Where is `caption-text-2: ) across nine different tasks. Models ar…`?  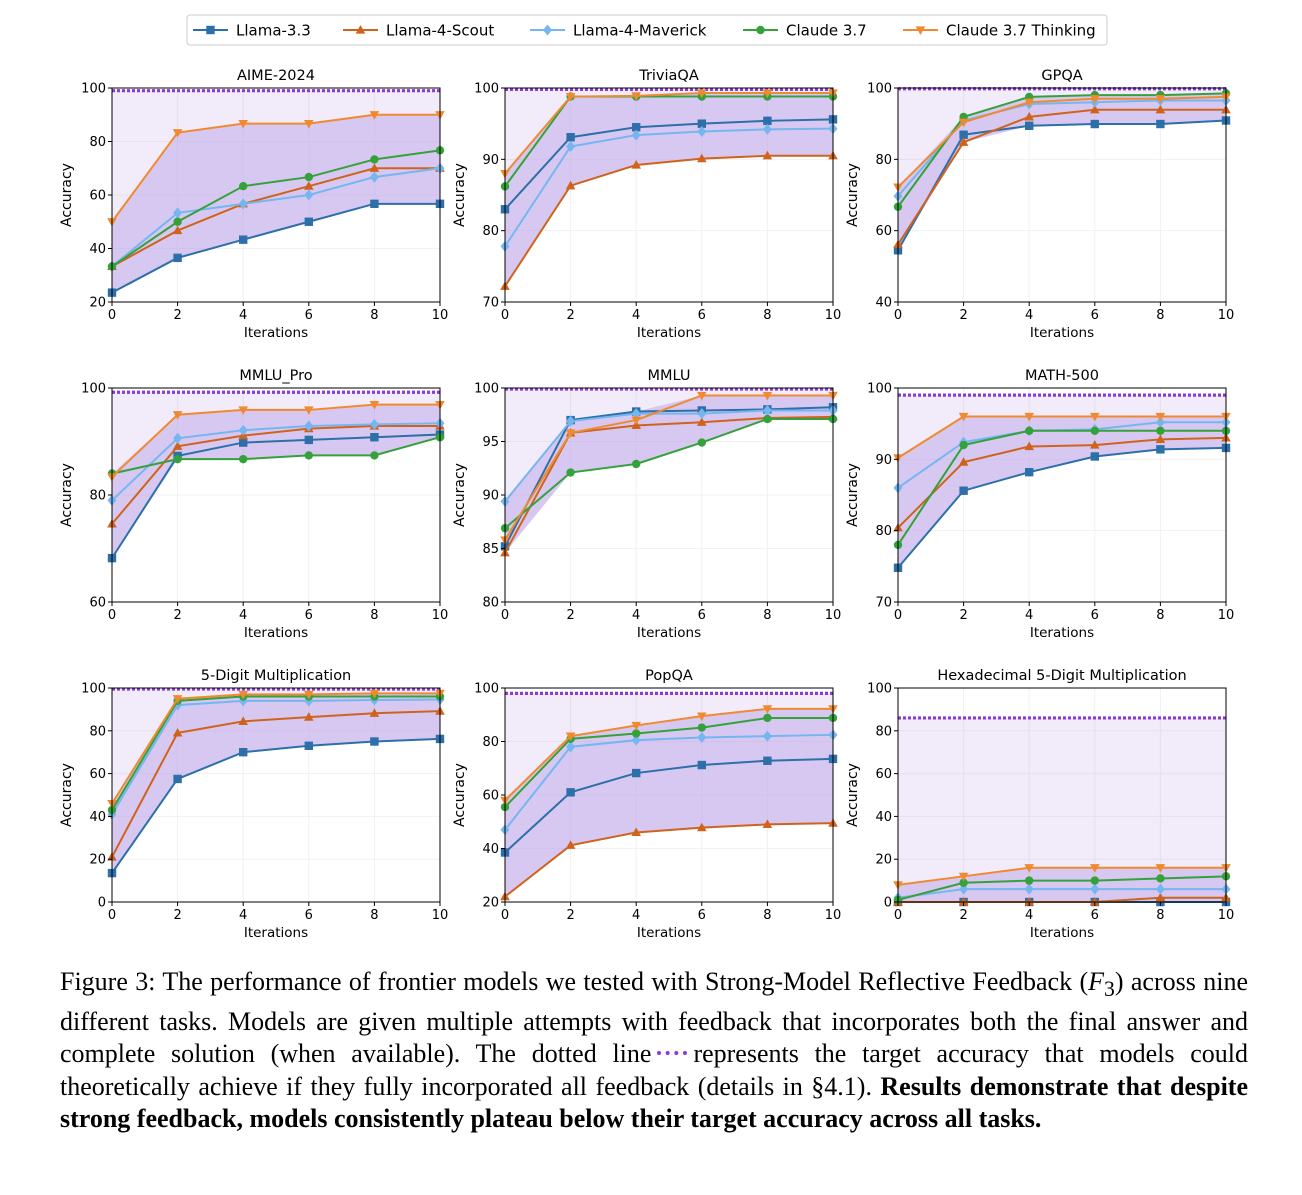 caption-text-2: ) across nine different tasks. Models ar… is located at coordinates (654, 1018).